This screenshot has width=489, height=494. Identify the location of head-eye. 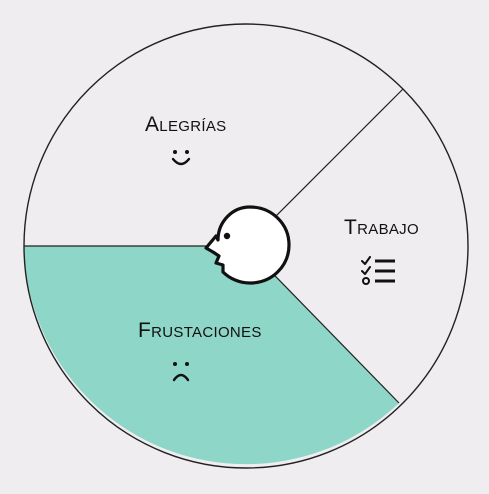
(227, 236).